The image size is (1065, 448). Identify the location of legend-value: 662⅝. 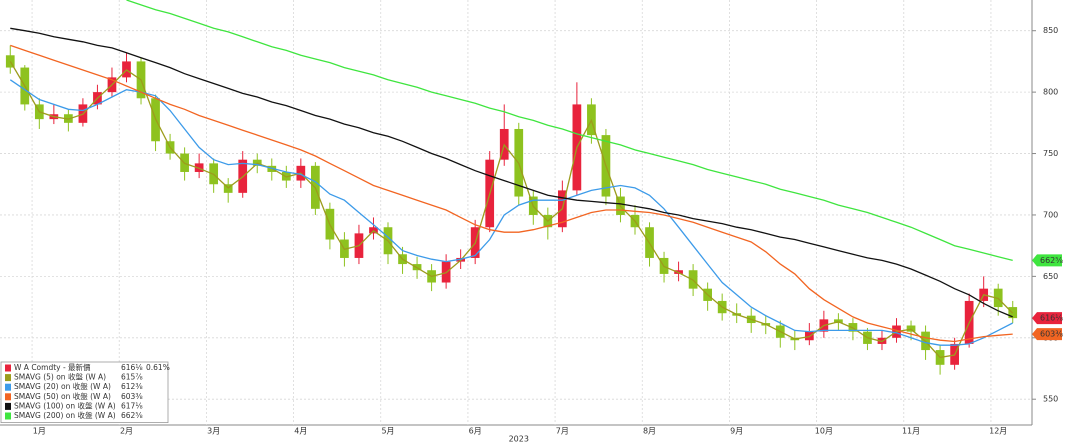
(132, 415).